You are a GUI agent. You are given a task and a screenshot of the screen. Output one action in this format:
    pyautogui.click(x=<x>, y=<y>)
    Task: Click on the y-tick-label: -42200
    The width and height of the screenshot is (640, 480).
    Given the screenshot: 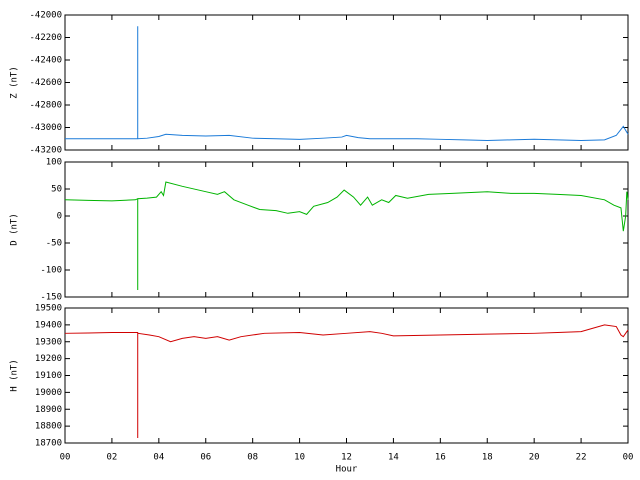 What is the action you would take?
    pyautogui.click(x=45, y=38)
    